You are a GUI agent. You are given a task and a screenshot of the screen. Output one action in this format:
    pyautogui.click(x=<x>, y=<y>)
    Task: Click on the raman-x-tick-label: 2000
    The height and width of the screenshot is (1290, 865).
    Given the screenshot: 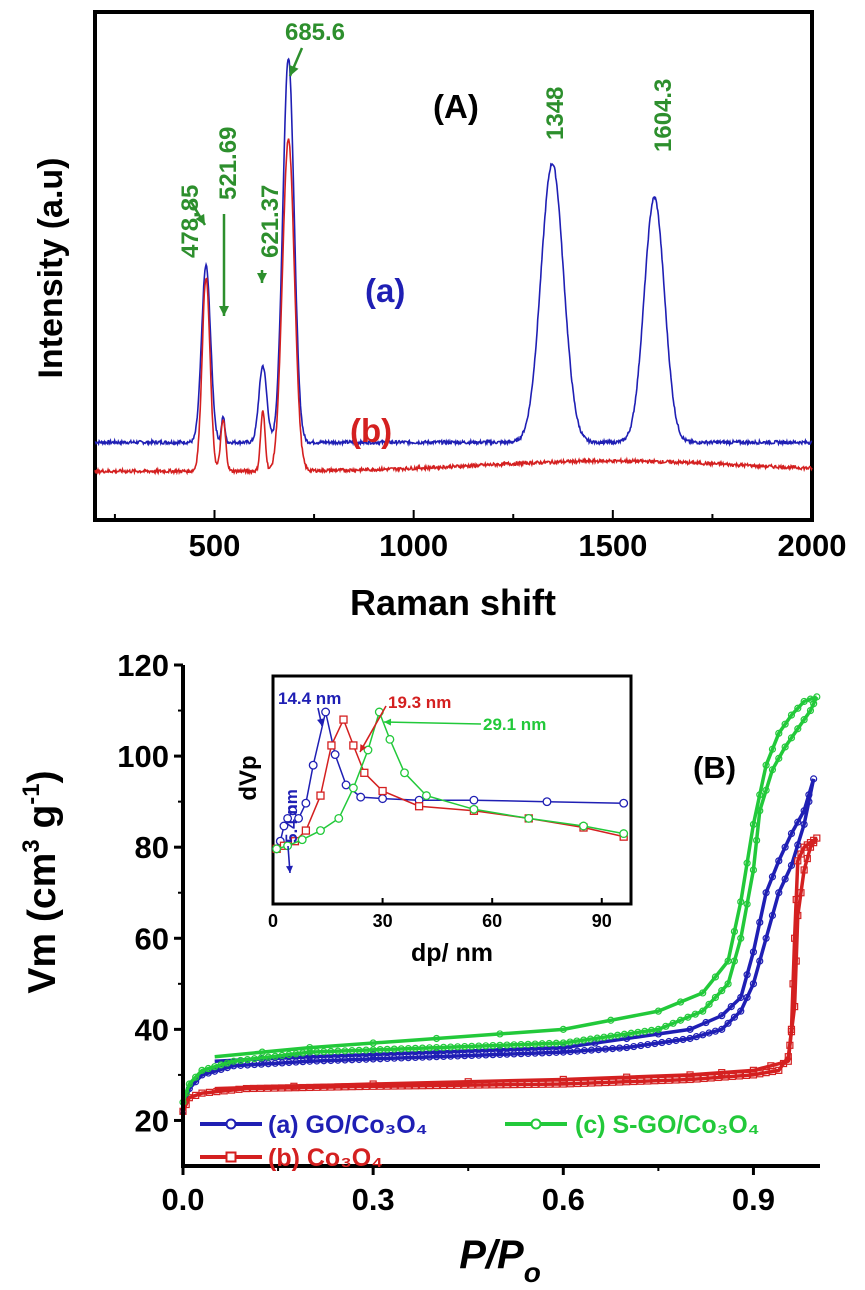 What is the action you would take?
    pyautogui.click(x=812, y=545)
    